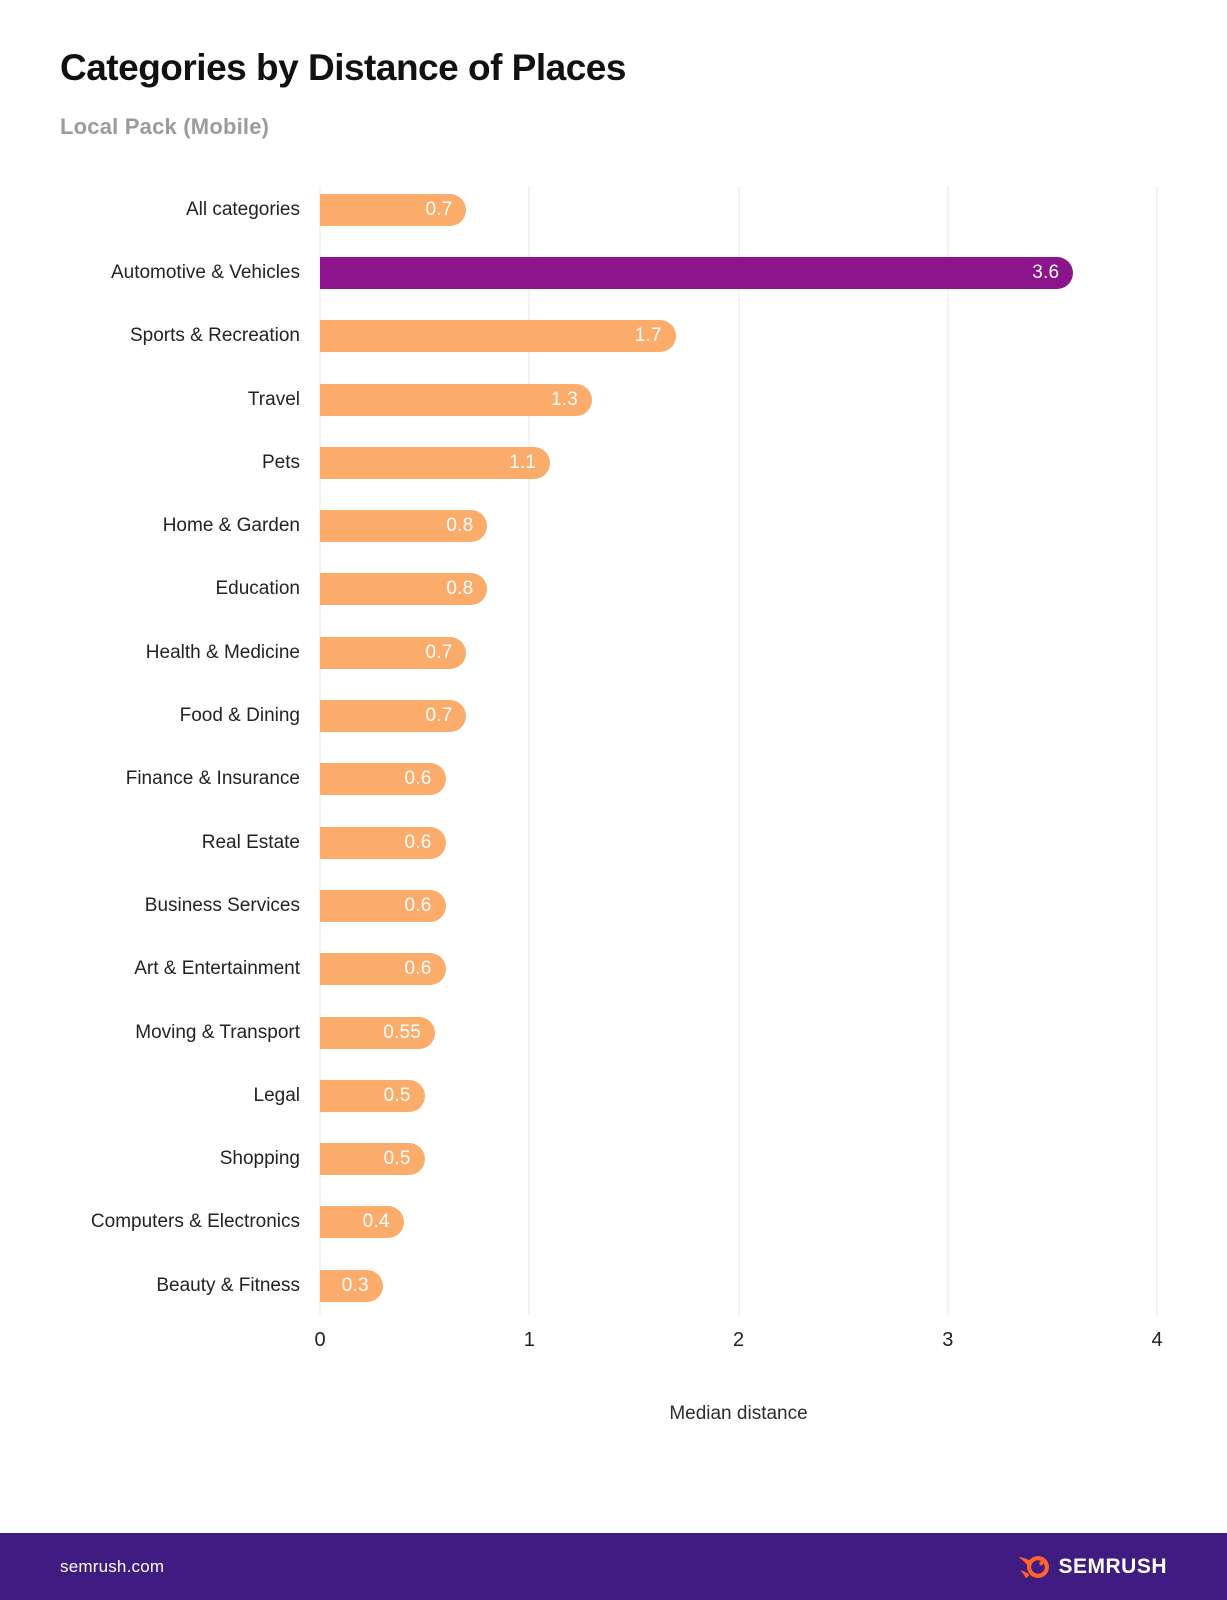 The height and width of the screenshot is (1600, 1227). I want to click on bar-value-label: 1.1, so click(523, 462).